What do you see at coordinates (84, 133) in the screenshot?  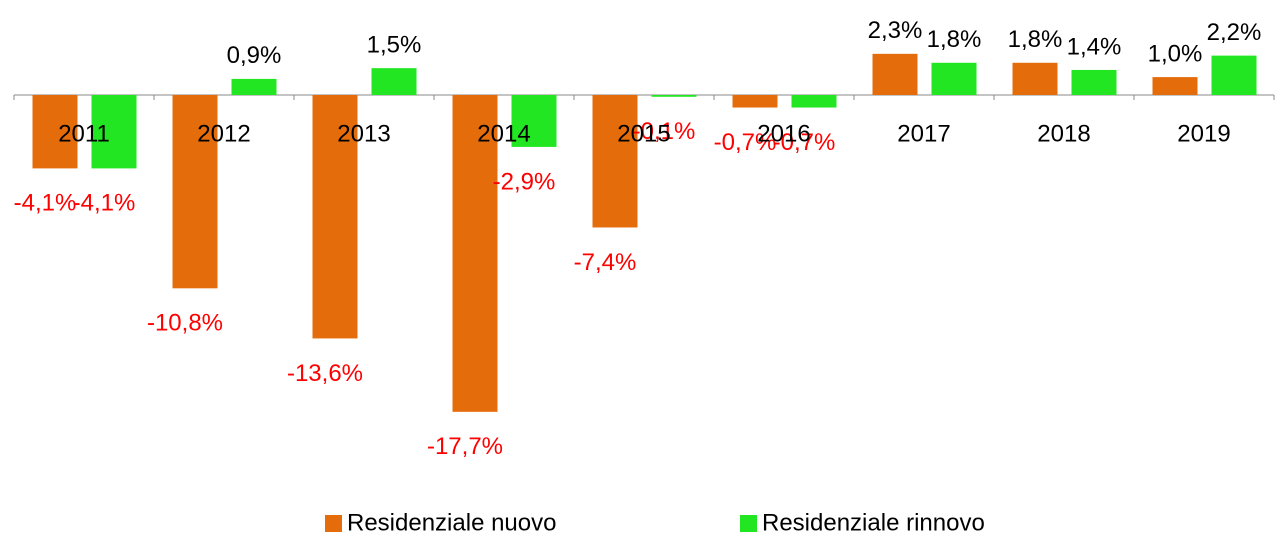 I see `x-tick-label: 2011` at bounding box center [84, 133].